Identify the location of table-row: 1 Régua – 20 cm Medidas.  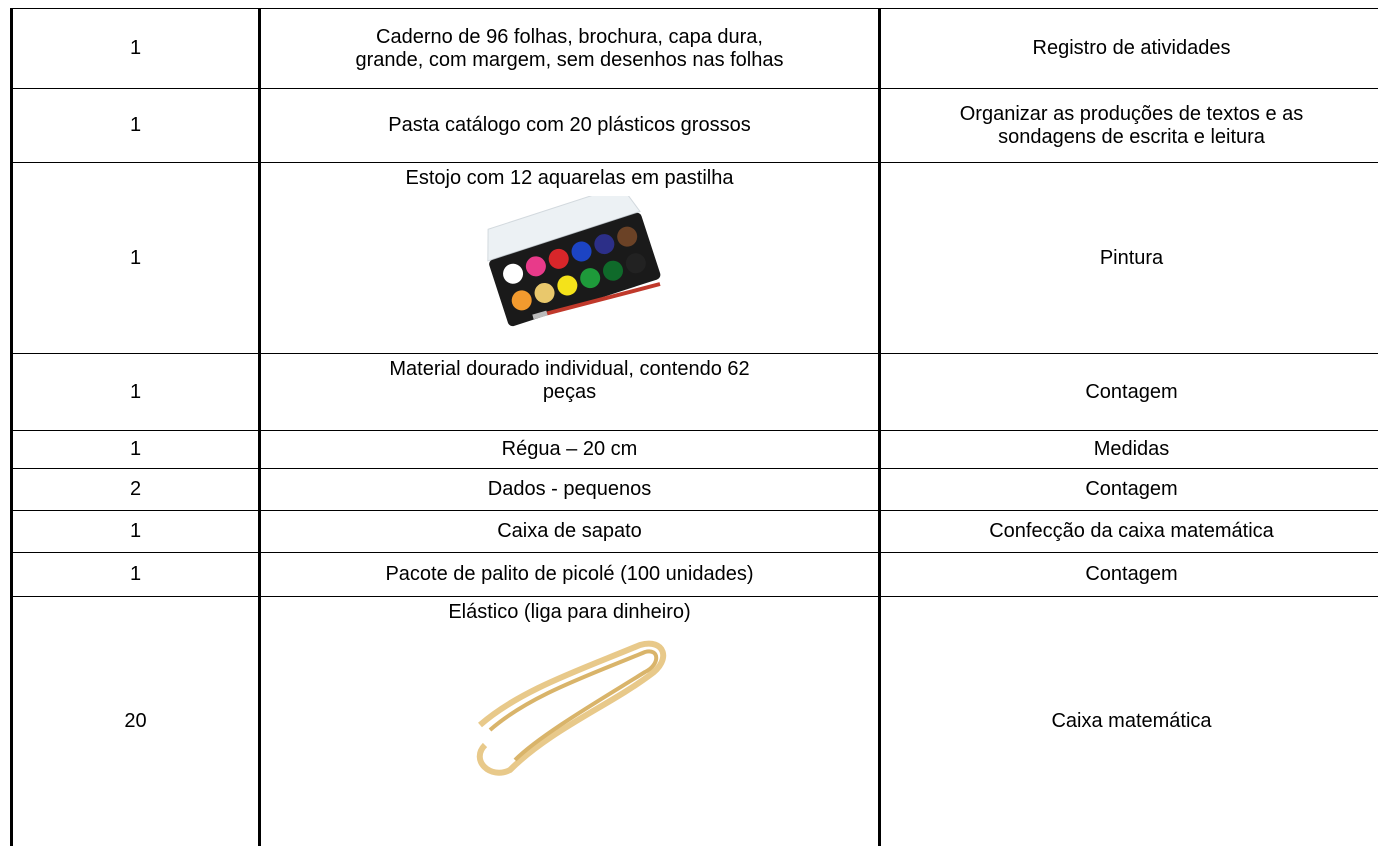
(695, 450).